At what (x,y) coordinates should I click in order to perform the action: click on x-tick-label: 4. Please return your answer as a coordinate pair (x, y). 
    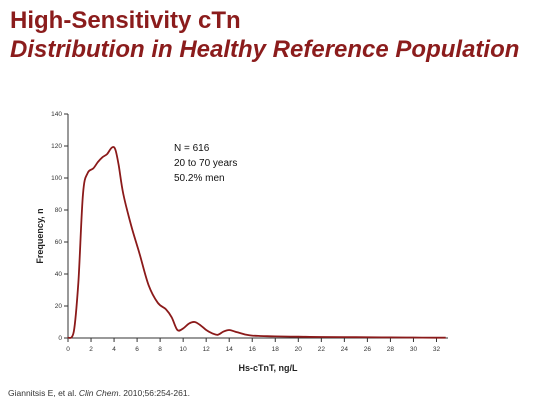
    Looking at the image, I should click on (114, 349).